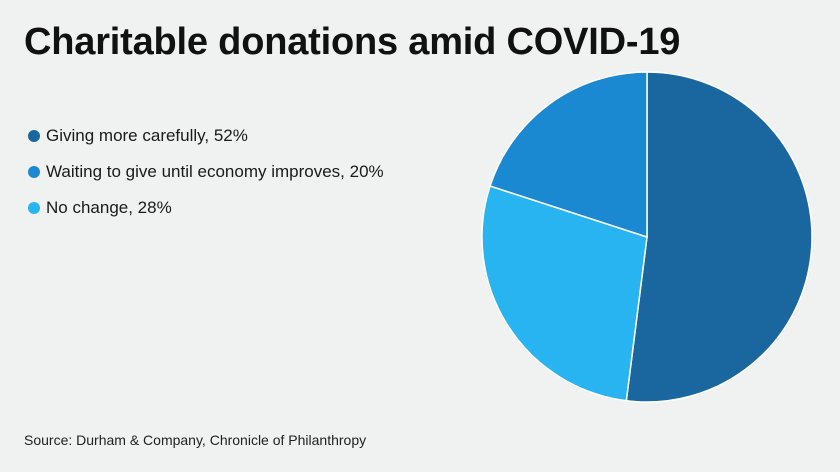 The width and height of the screenshot is (840, 472). I want to click on legend-item-giving-more-carefully: Giving more carefully, 52%, so click(206, 136).